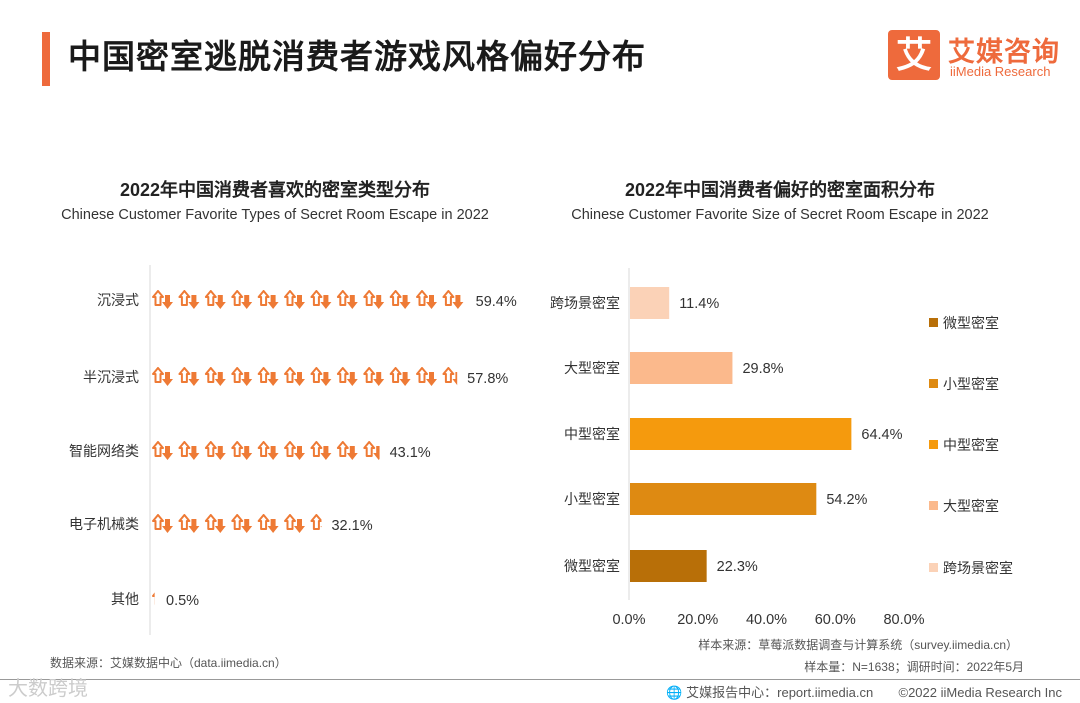 Image resolution: width=1080 pixels, height=703 pixels. What do you see at coordinates (592, 368) in the screenshot?
I see `right-category-label: 大型密室` at bounding box center [592, 368].